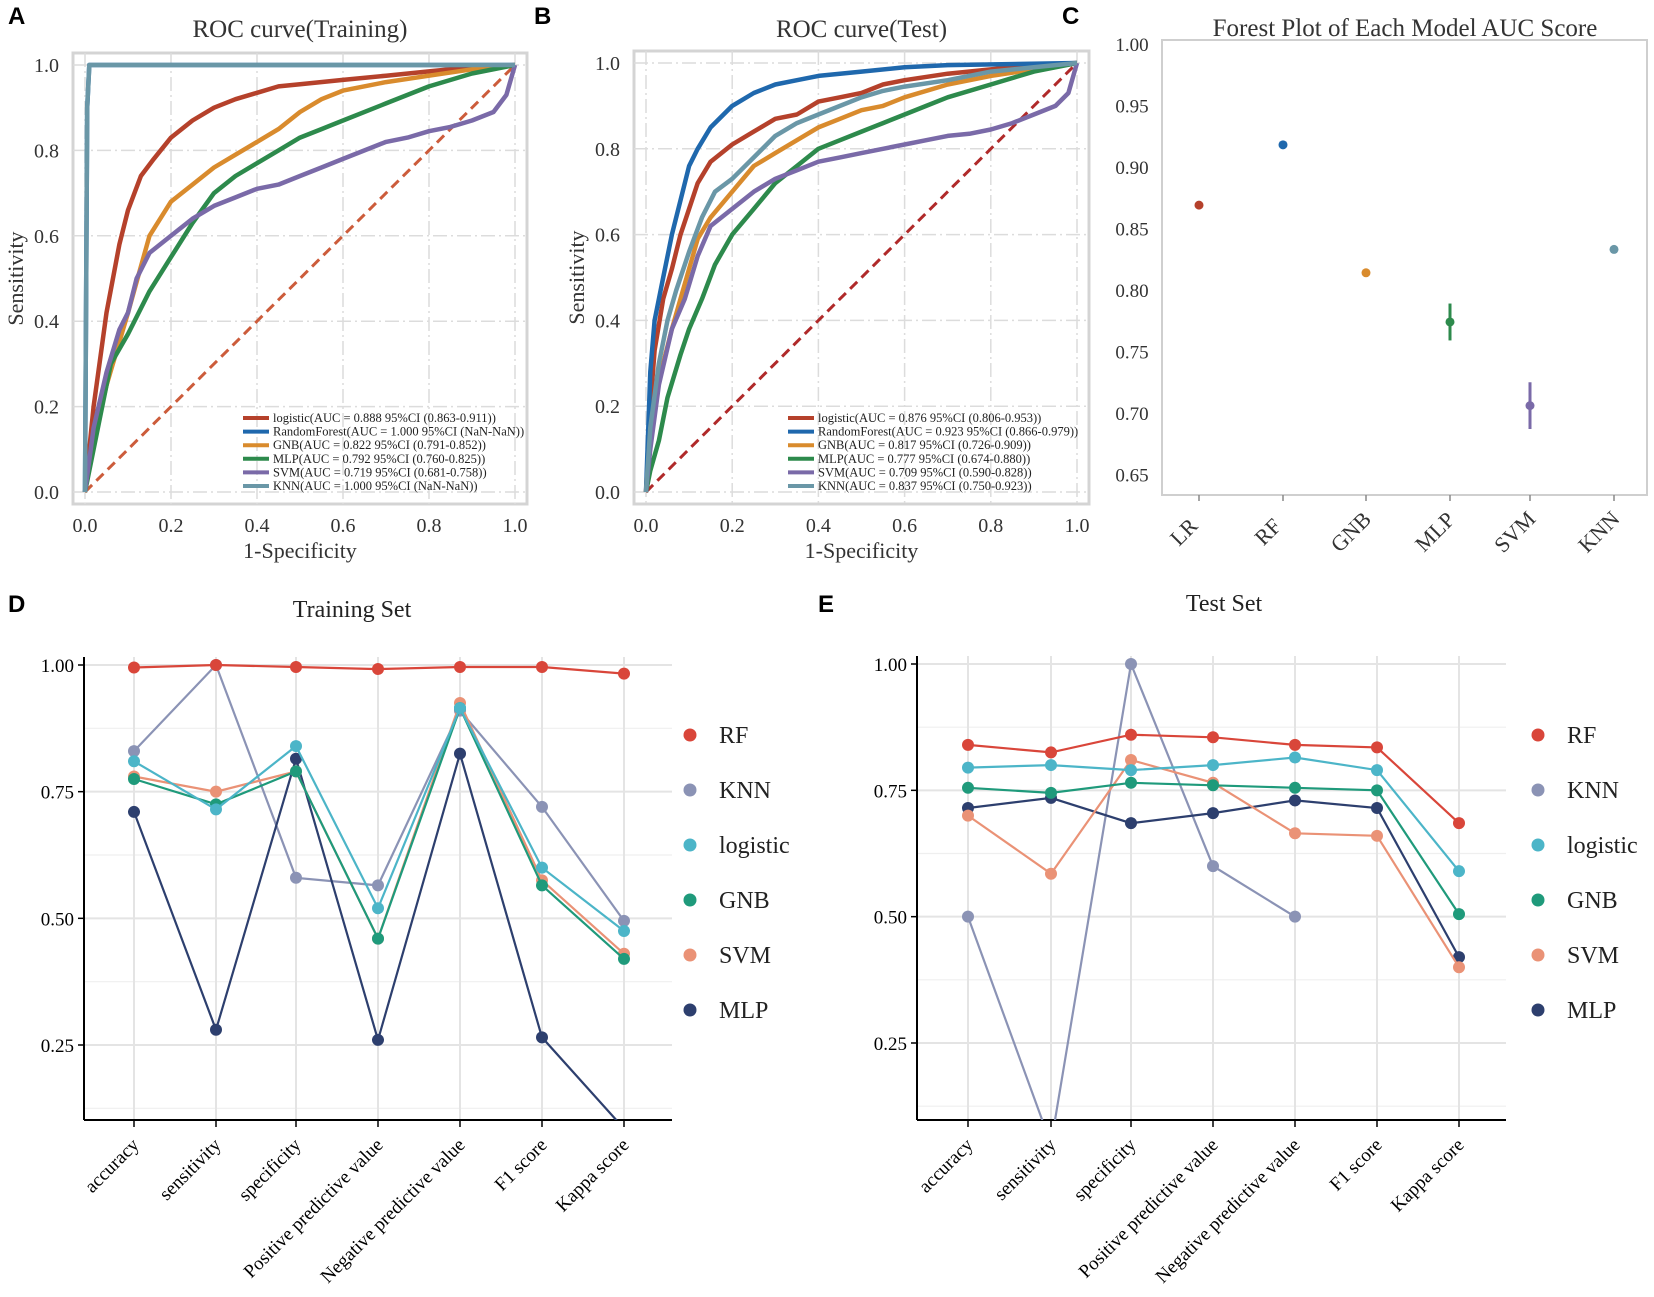 Image resolution: width=1654 pixels, height=1297 pixels. I want to click on roc-test-plot-frame, so click(861, 277).